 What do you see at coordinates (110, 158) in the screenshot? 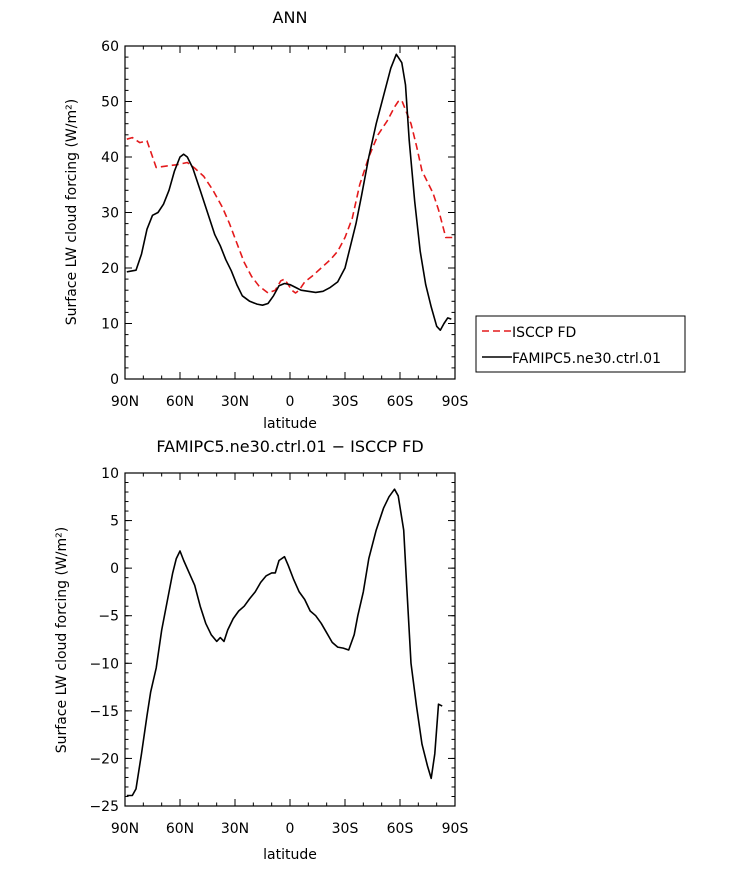
I see `y-tick-label: 40` at bounding box center [110, 158].